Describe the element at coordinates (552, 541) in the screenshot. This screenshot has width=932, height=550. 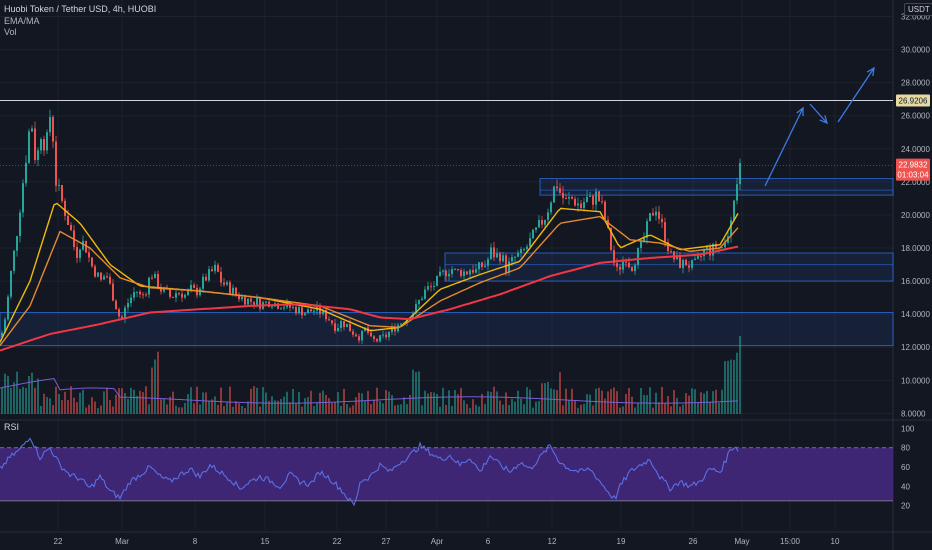
I see `time-tick-label: 12` at that location.